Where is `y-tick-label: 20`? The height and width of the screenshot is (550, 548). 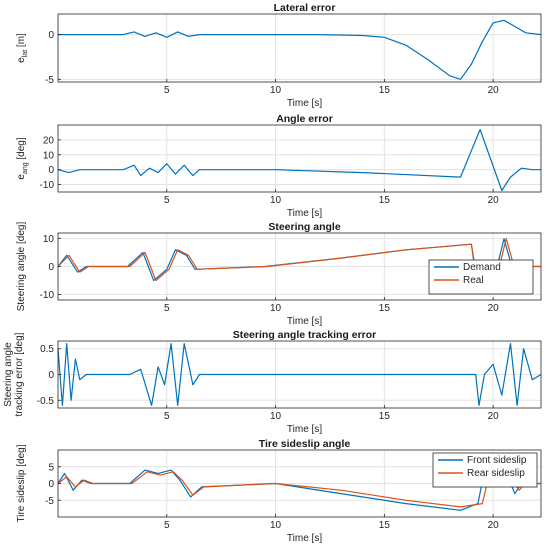 y-tick-label: 20 is located at coordinates (49, 140).